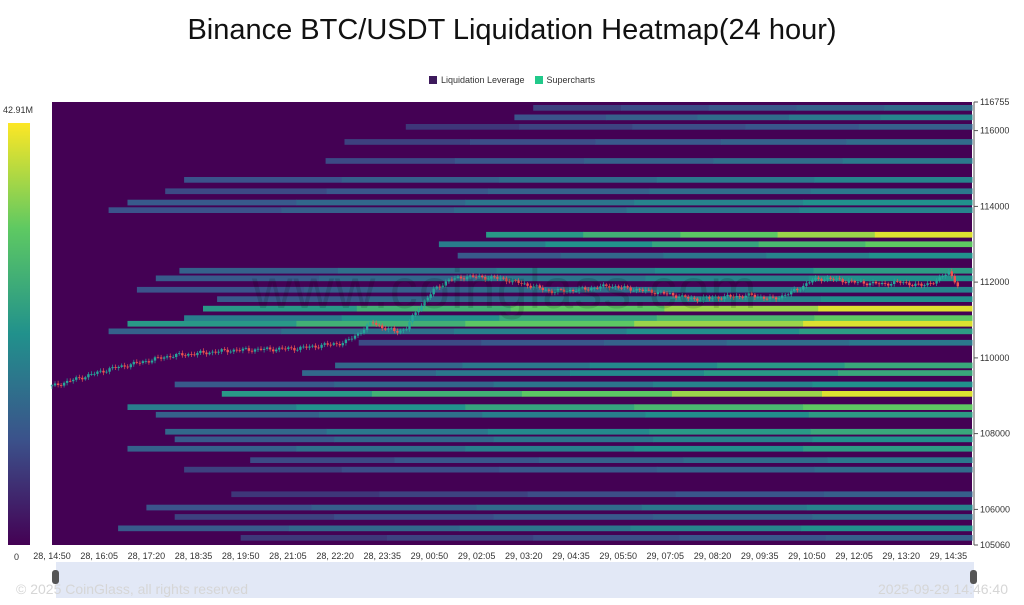  Describe the element at coordinates (973, 577) in the screenshot. I see `navigator-right-handle` at that location.